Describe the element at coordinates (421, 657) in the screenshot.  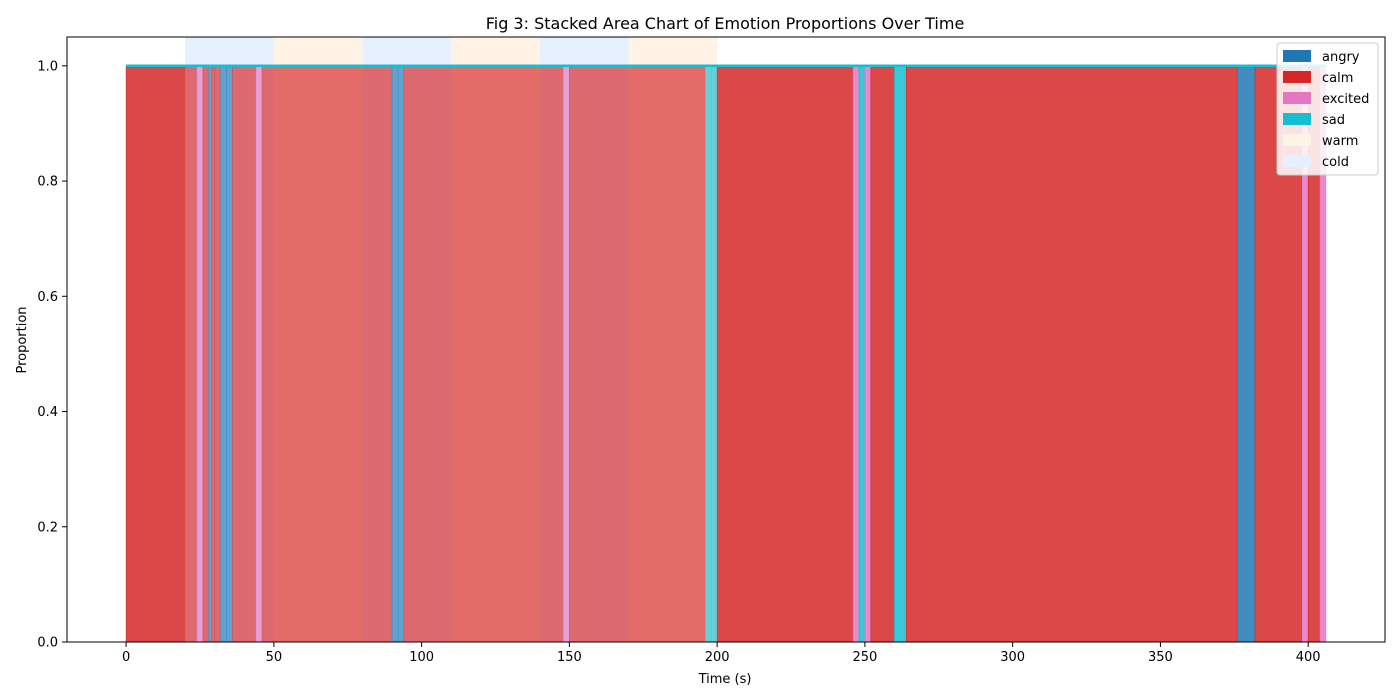
I see `x-tick-label: 100` at that location.